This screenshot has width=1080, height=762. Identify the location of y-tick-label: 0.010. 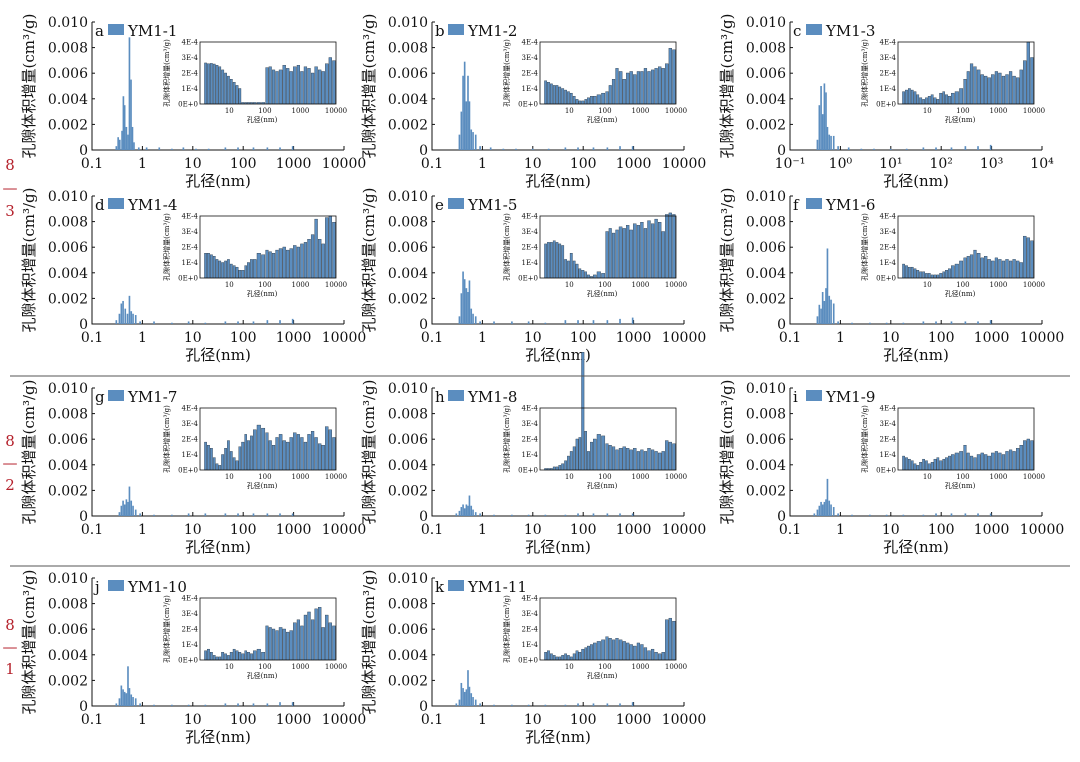
(408, 197).